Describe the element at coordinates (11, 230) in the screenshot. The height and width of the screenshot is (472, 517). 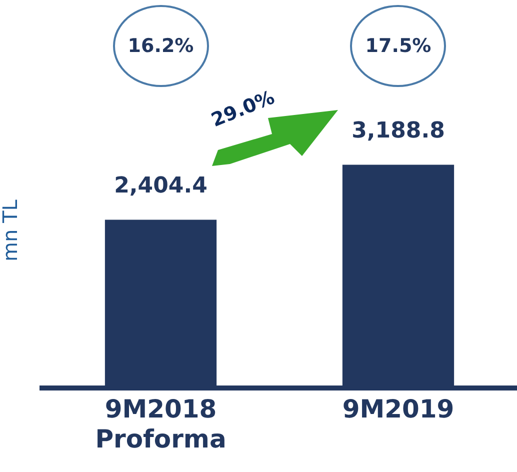
I see `y-axis-title: mn TL` at that location.